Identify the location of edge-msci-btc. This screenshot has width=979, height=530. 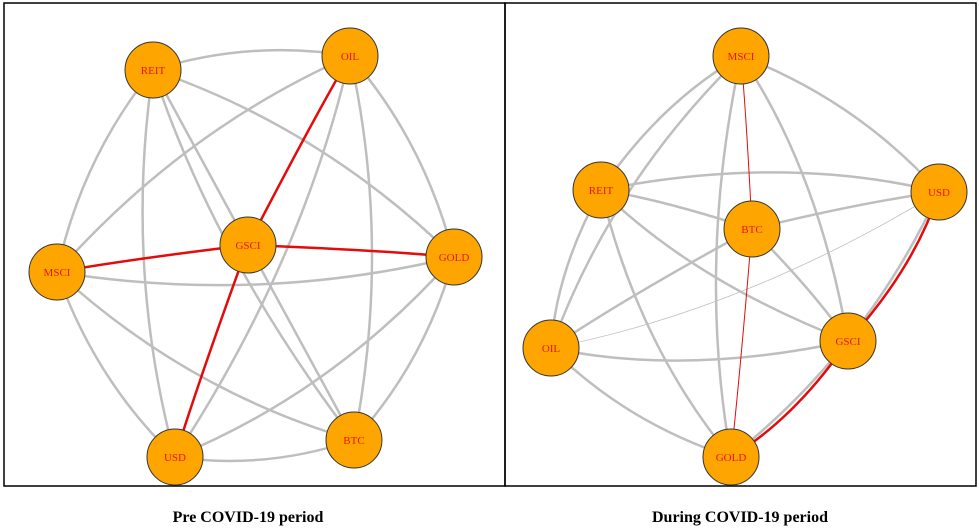
(205, 356).